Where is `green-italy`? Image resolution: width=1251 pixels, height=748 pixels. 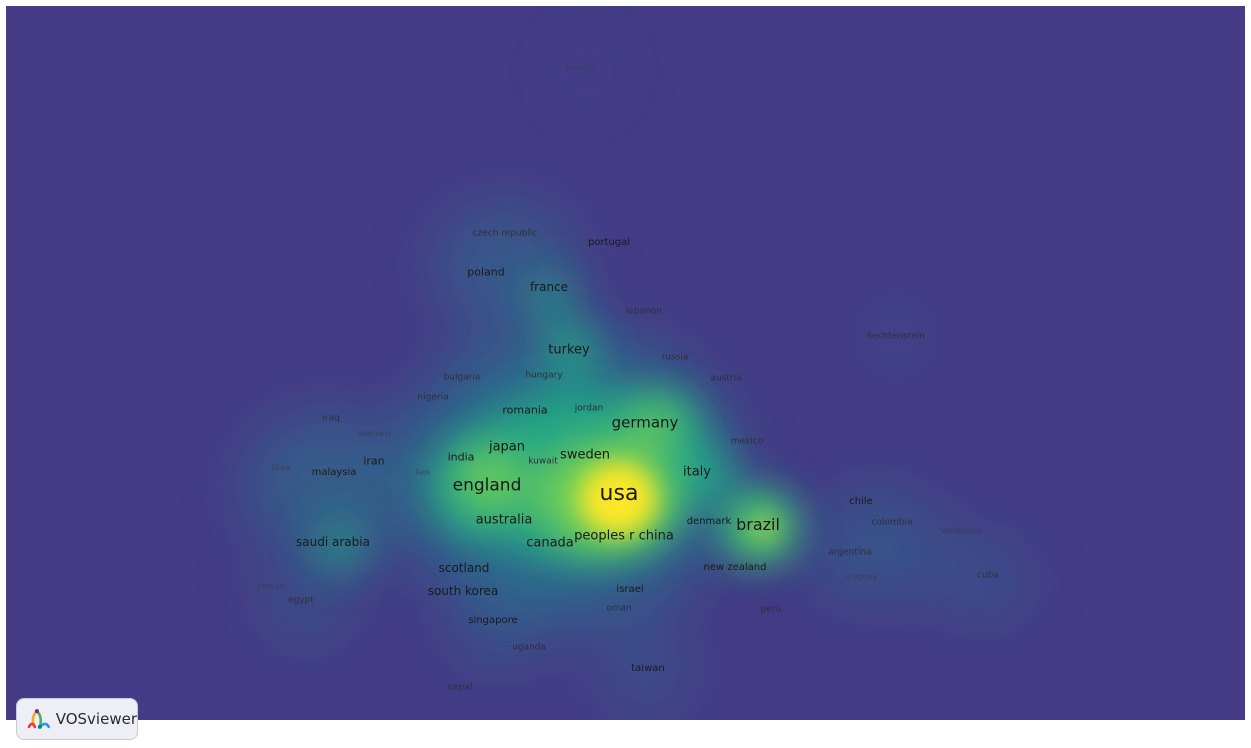
green-italy is located at coordinates (696, 471).